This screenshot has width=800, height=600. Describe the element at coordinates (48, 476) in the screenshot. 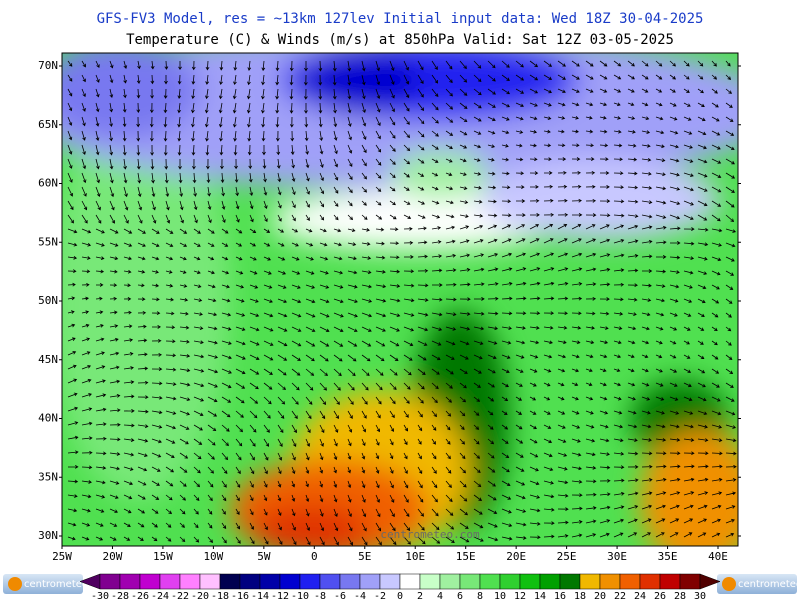

I see `lat-label: 35N` at that location.